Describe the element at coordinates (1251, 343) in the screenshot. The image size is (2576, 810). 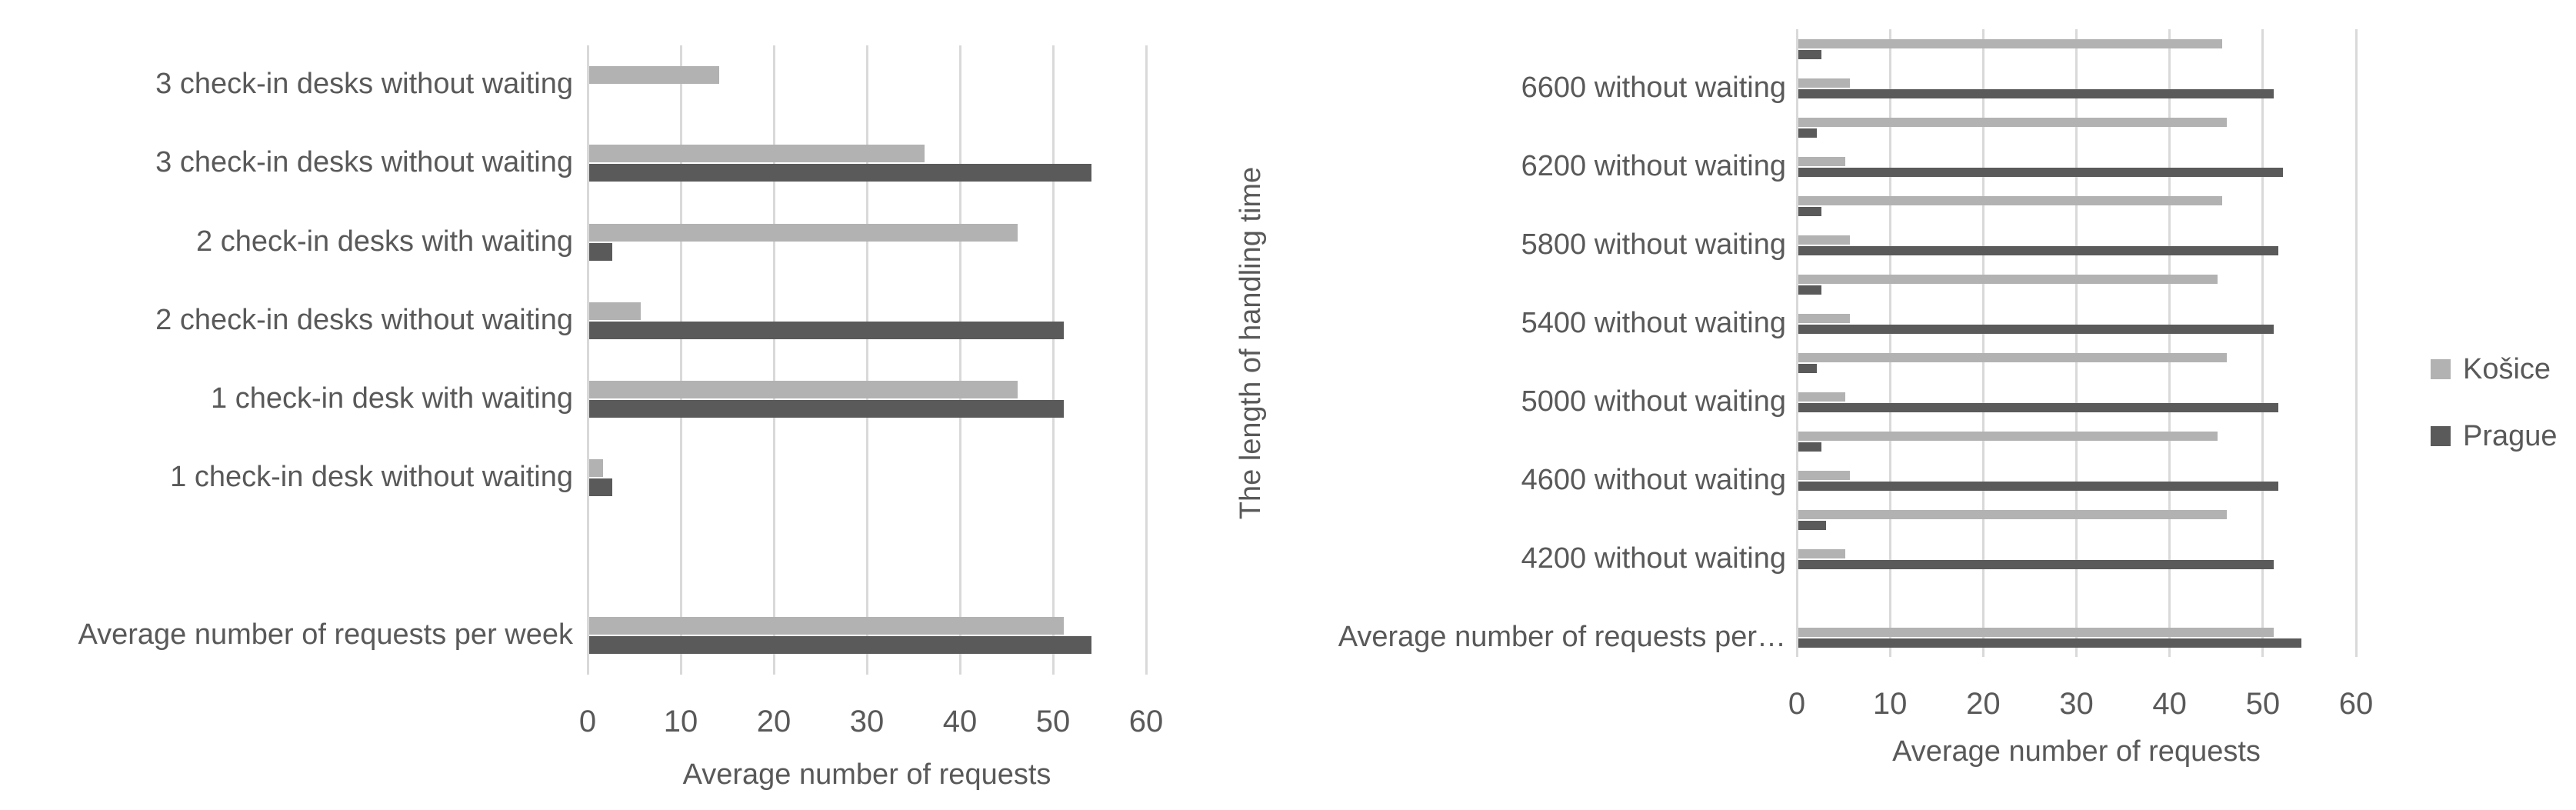
I see `right-y-axis-title: The length of handling time` at that location.